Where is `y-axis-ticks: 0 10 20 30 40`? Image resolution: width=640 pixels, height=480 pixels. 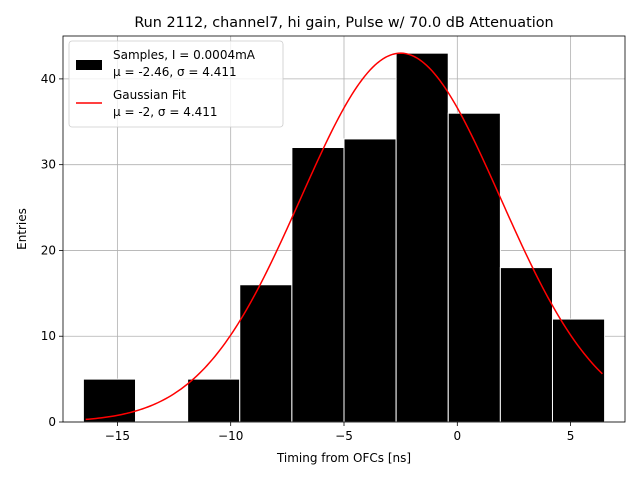 y-axis-ticks: 0 10 20 30 40 is located at coordinates (52, 250).